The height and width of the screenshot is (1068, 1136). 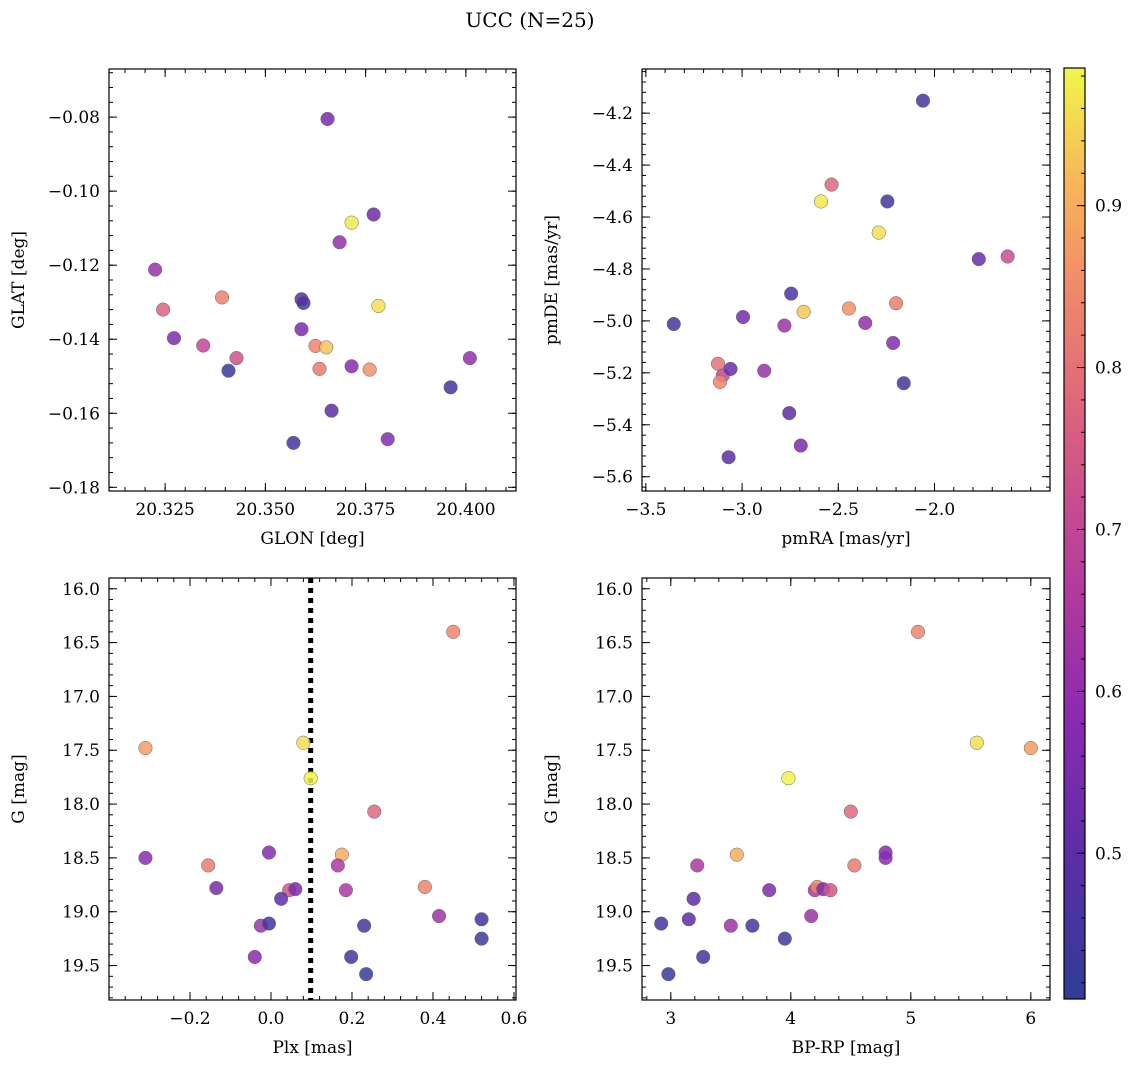 What do you see at coordinates (1092, 533) in the screenshot?
I see `colorbar: 0.5 0.6 0.7 0.8 0.9` at bounding box center [1092, 533].